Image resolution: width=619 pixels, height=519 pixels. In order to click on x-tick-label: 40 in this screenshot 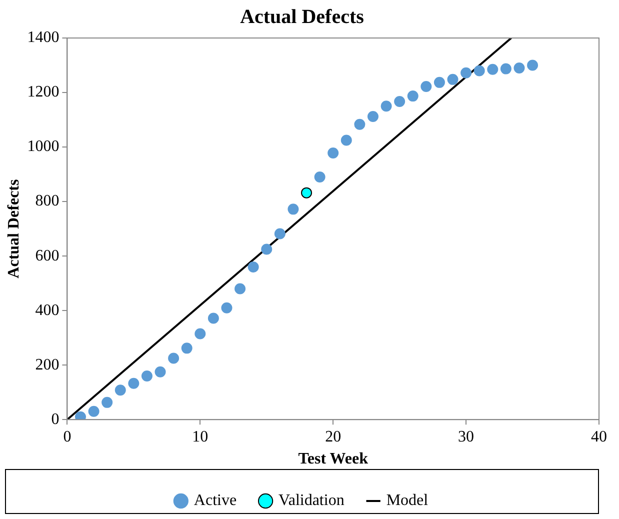, I will do `click(599, 437)`.